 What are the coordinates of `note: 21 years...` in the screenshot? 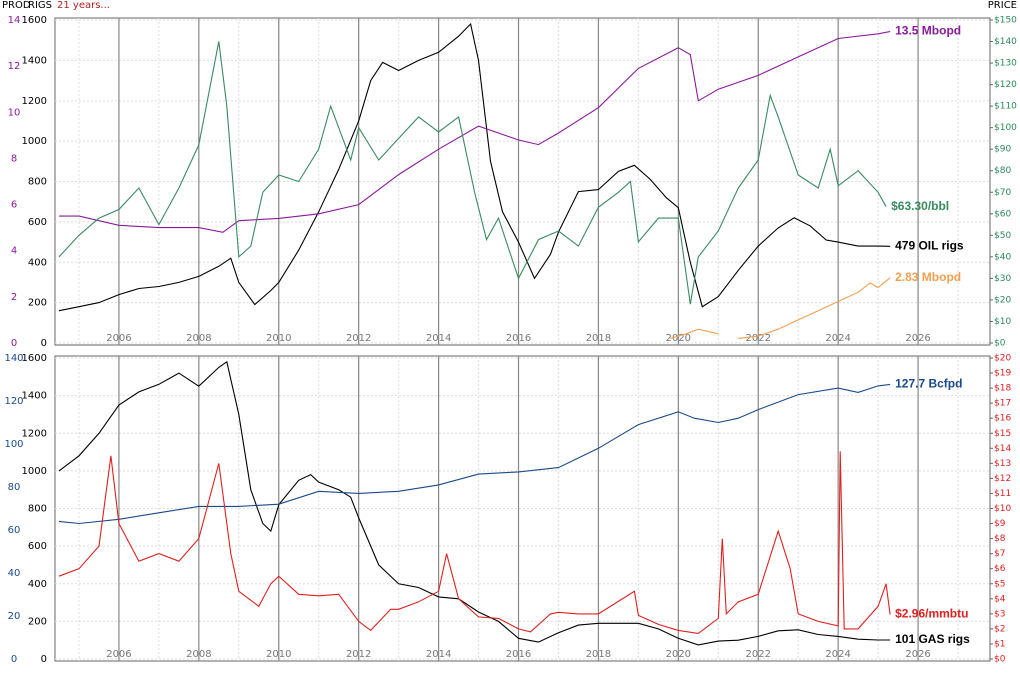 It's located at (83, 5).